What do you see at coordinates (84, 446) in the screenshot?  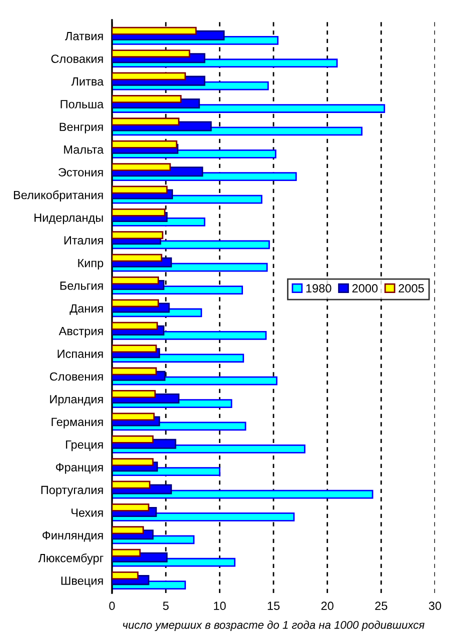 I see `y-tick-label: Греция` at bounding box center [84, 446].